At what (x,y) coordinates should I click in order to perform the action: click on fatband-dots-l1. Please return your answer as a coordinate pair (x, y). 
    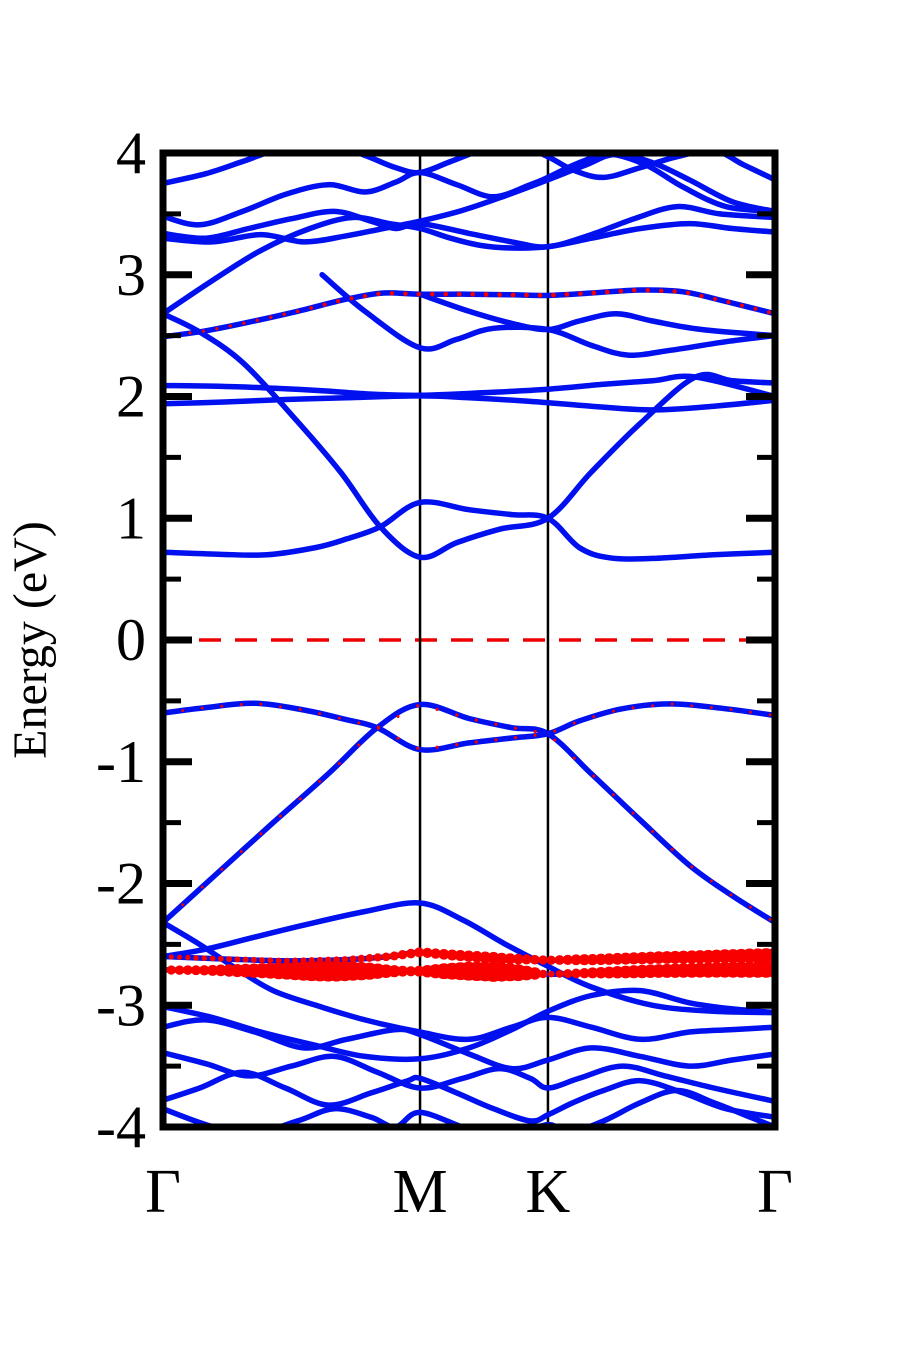
    Looking at the image, I should click on (469, 956).